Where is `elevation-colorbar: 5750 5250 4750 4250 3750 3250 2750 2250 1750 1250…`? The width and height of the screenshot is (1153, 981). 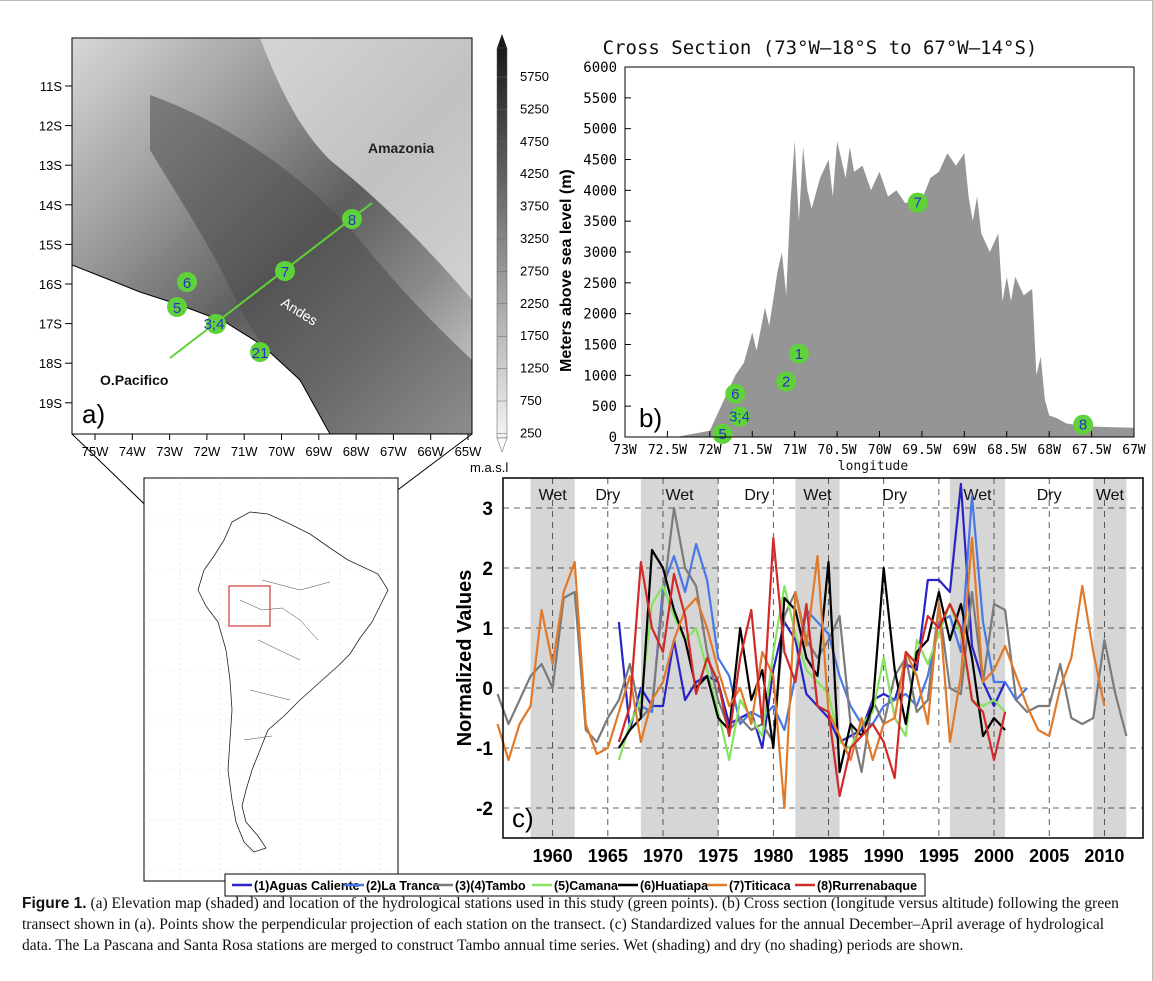 elevation-colorbar: 5750 5250 4750 4250 3750 3250 2750 2250 1750 1250… is located at coordinates (522, 254).